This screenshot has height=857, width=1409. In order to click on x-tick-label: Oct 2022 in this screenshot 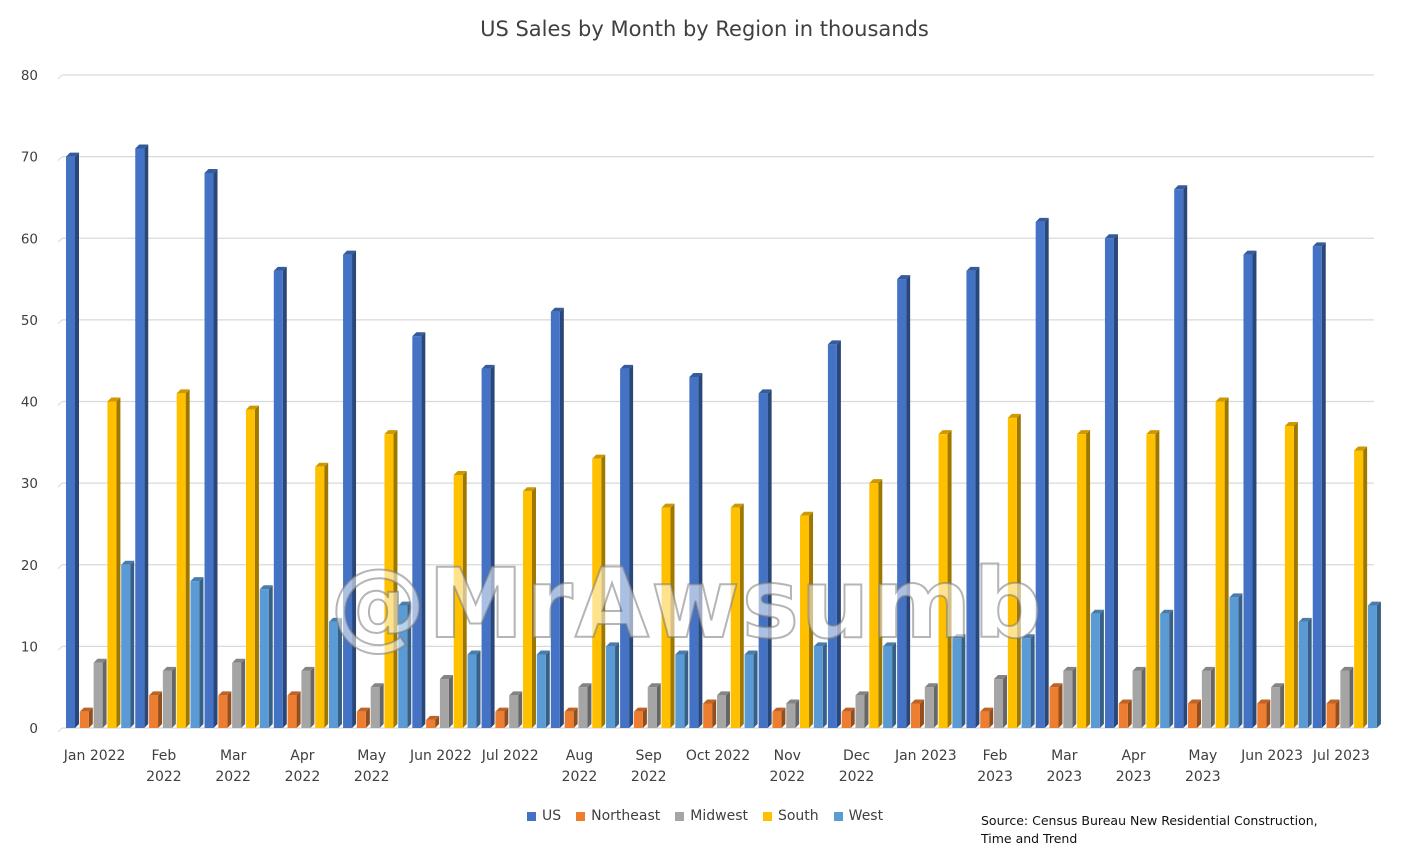, I will do `click(718, 756)`.